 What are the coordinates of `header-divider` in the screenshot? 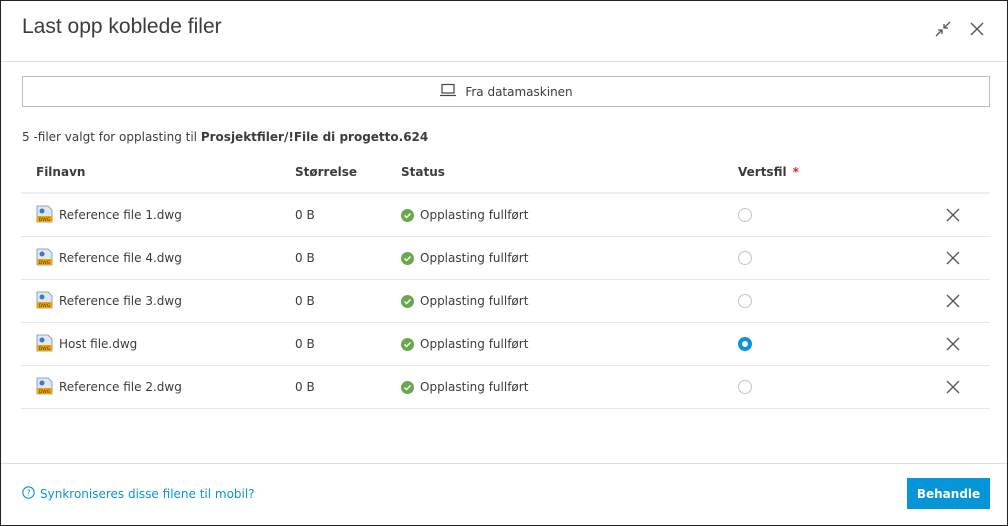 It's located at (504, 61).